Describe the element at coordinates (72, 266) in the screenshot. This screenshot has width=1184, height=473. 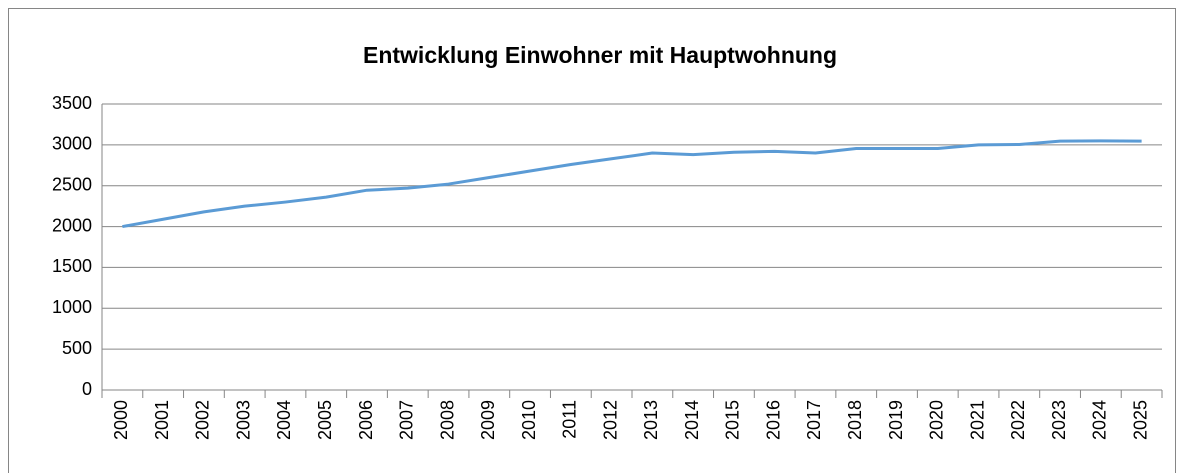
I see `y-tick-label: 1500` at that location.